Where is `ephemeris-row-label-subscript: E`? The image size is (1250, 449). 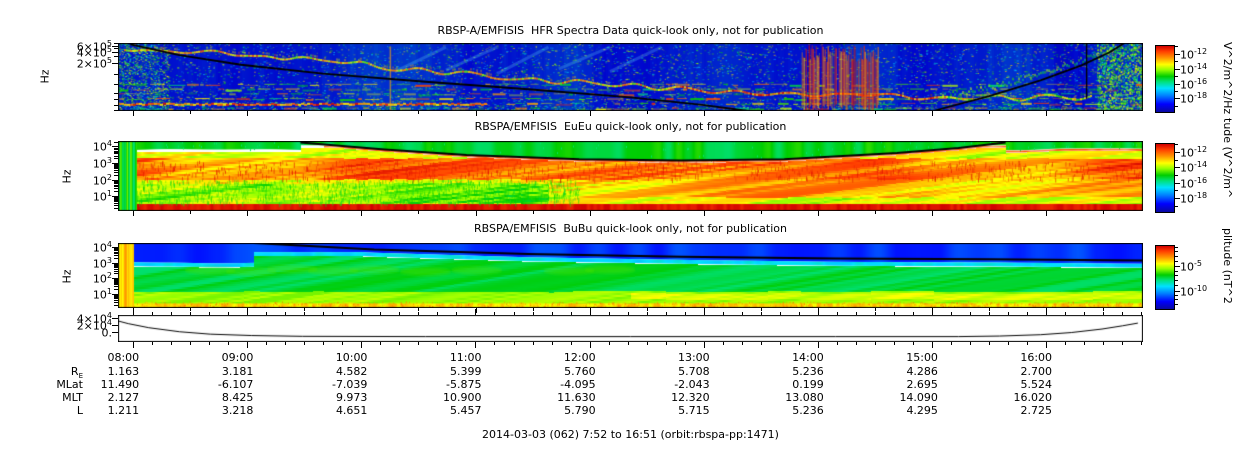
ephemeris-row-label-subscript: E is located at coordinates (80, 376).